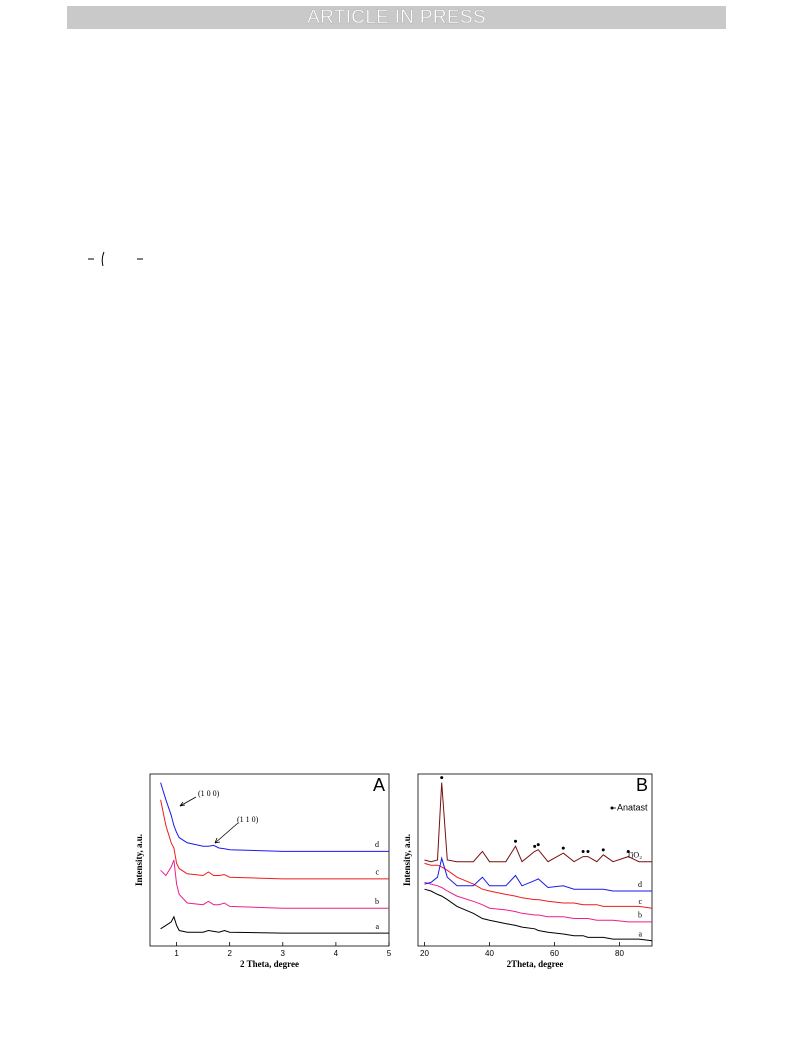 Image resolution: width=793 pixels, height=1057 pixels. I want to click on annotation: (1 1 0), so click(248, 819).